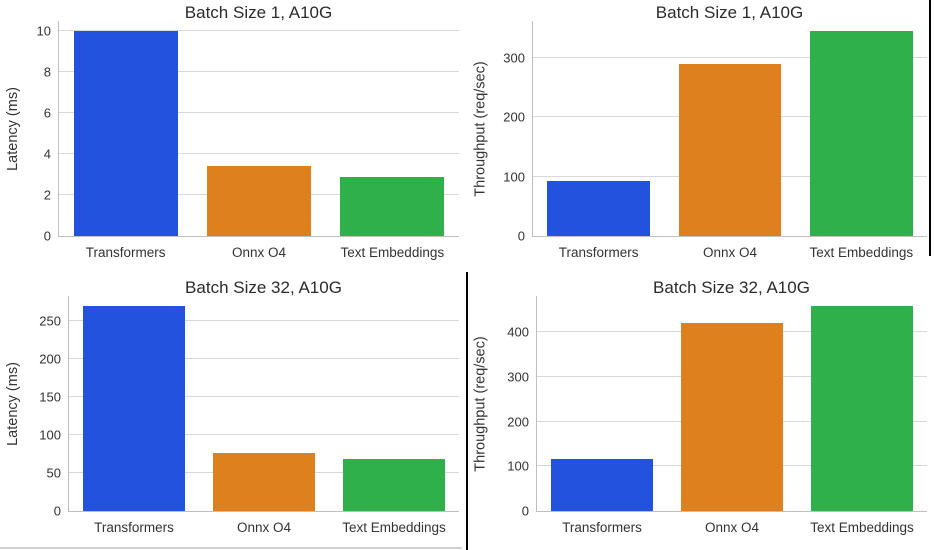 The height and width of the screenshot is (550, 935). What do you see at coordinates (43, 31) in the screenshot?
I see `y-tick-label: 10` at bounding box center [43, 31].